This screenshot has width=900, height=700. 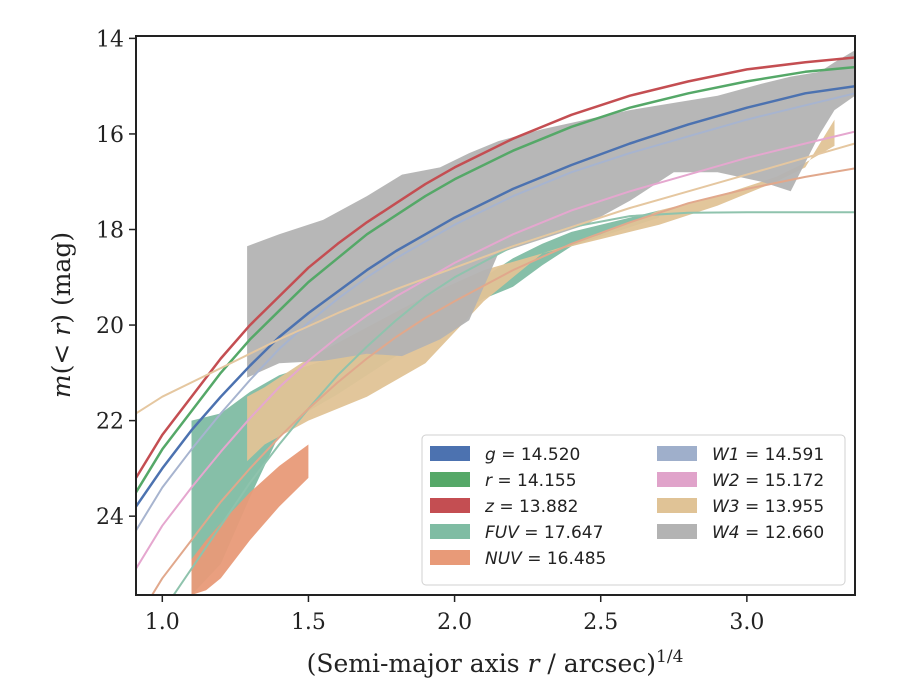 What do you see at coordinates (532, 455) in the screenshot?
I see `legend-label: g = 14.520` at bounding box center [532, 455].